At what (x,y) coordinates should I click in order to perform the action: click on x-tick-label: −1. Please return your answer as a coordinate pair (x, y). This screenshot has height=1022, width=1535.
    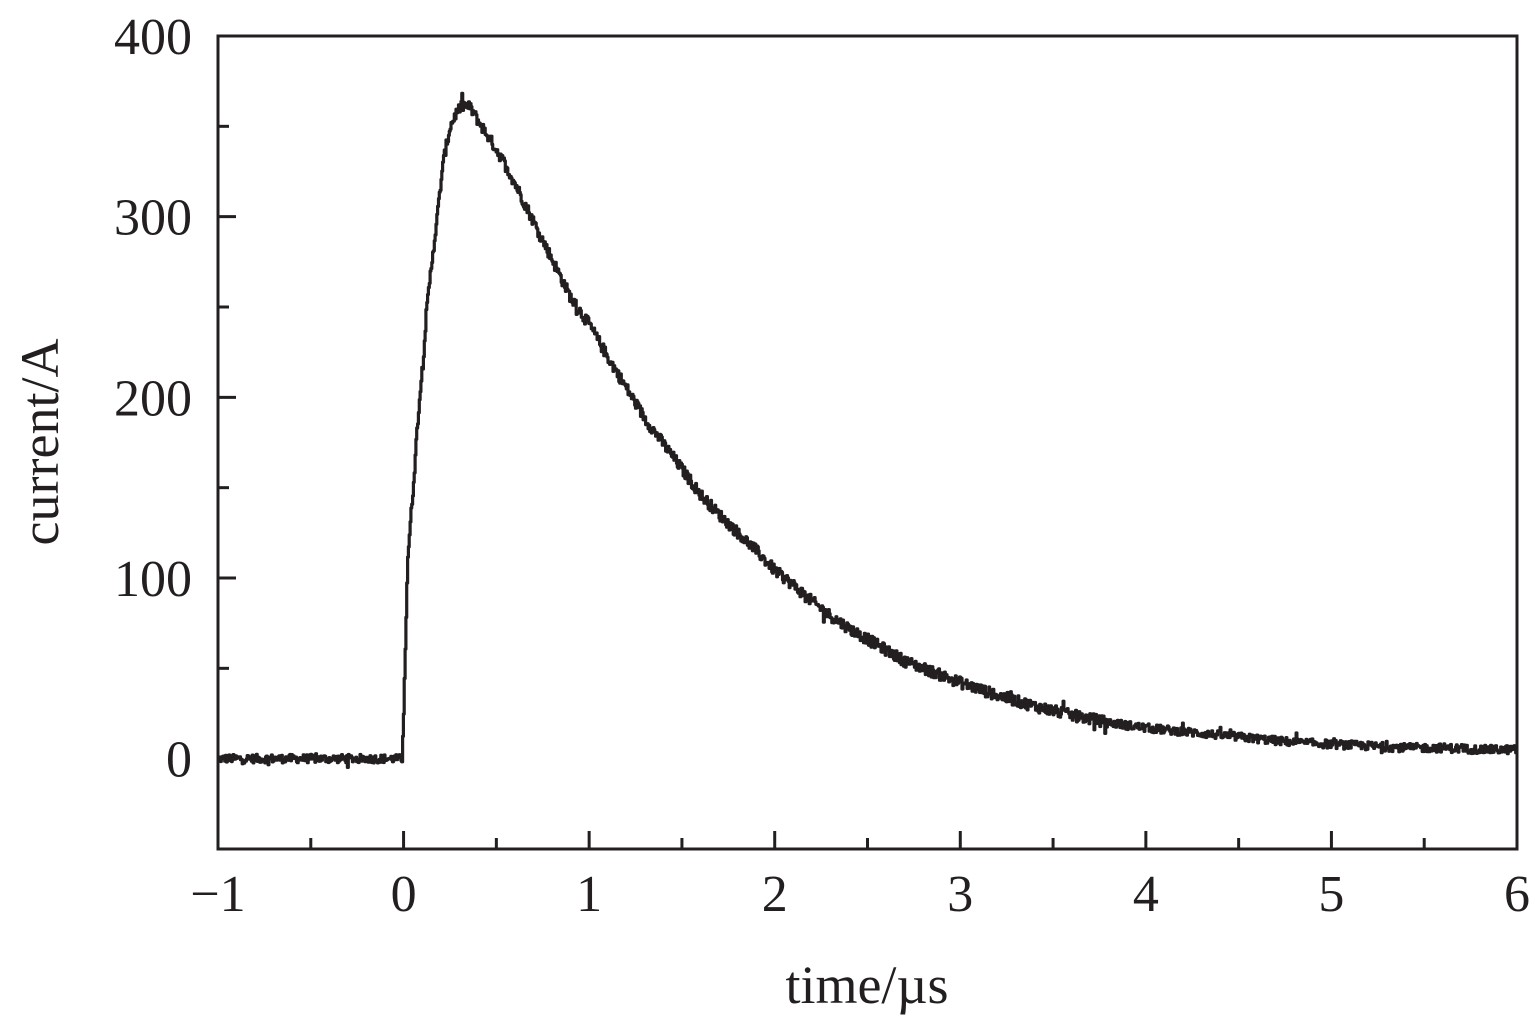
    Looking at the image, I should click on (217, 894).